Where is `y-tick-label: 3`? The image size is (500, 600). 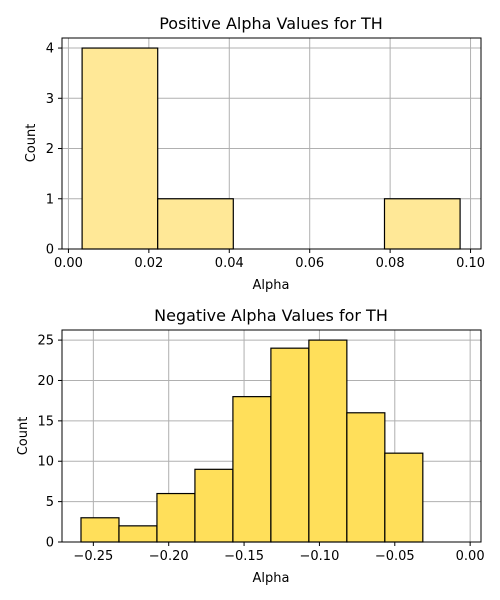 y-tick-label: 3 is located at coordinates (50, 99).